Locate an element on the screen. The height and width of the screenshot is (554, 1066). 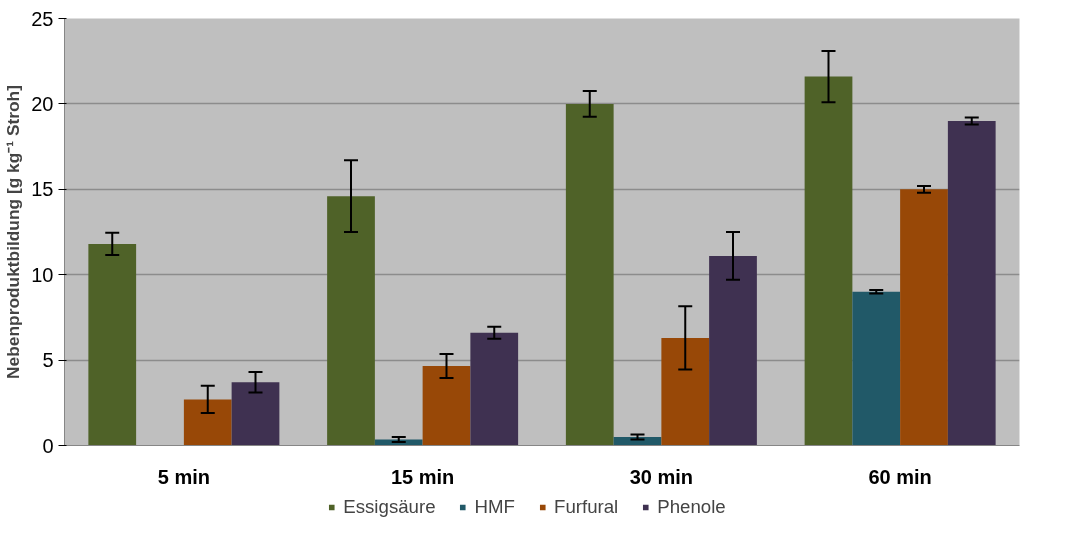
y-tick-label: 5 is located at coordinates (48, 360).